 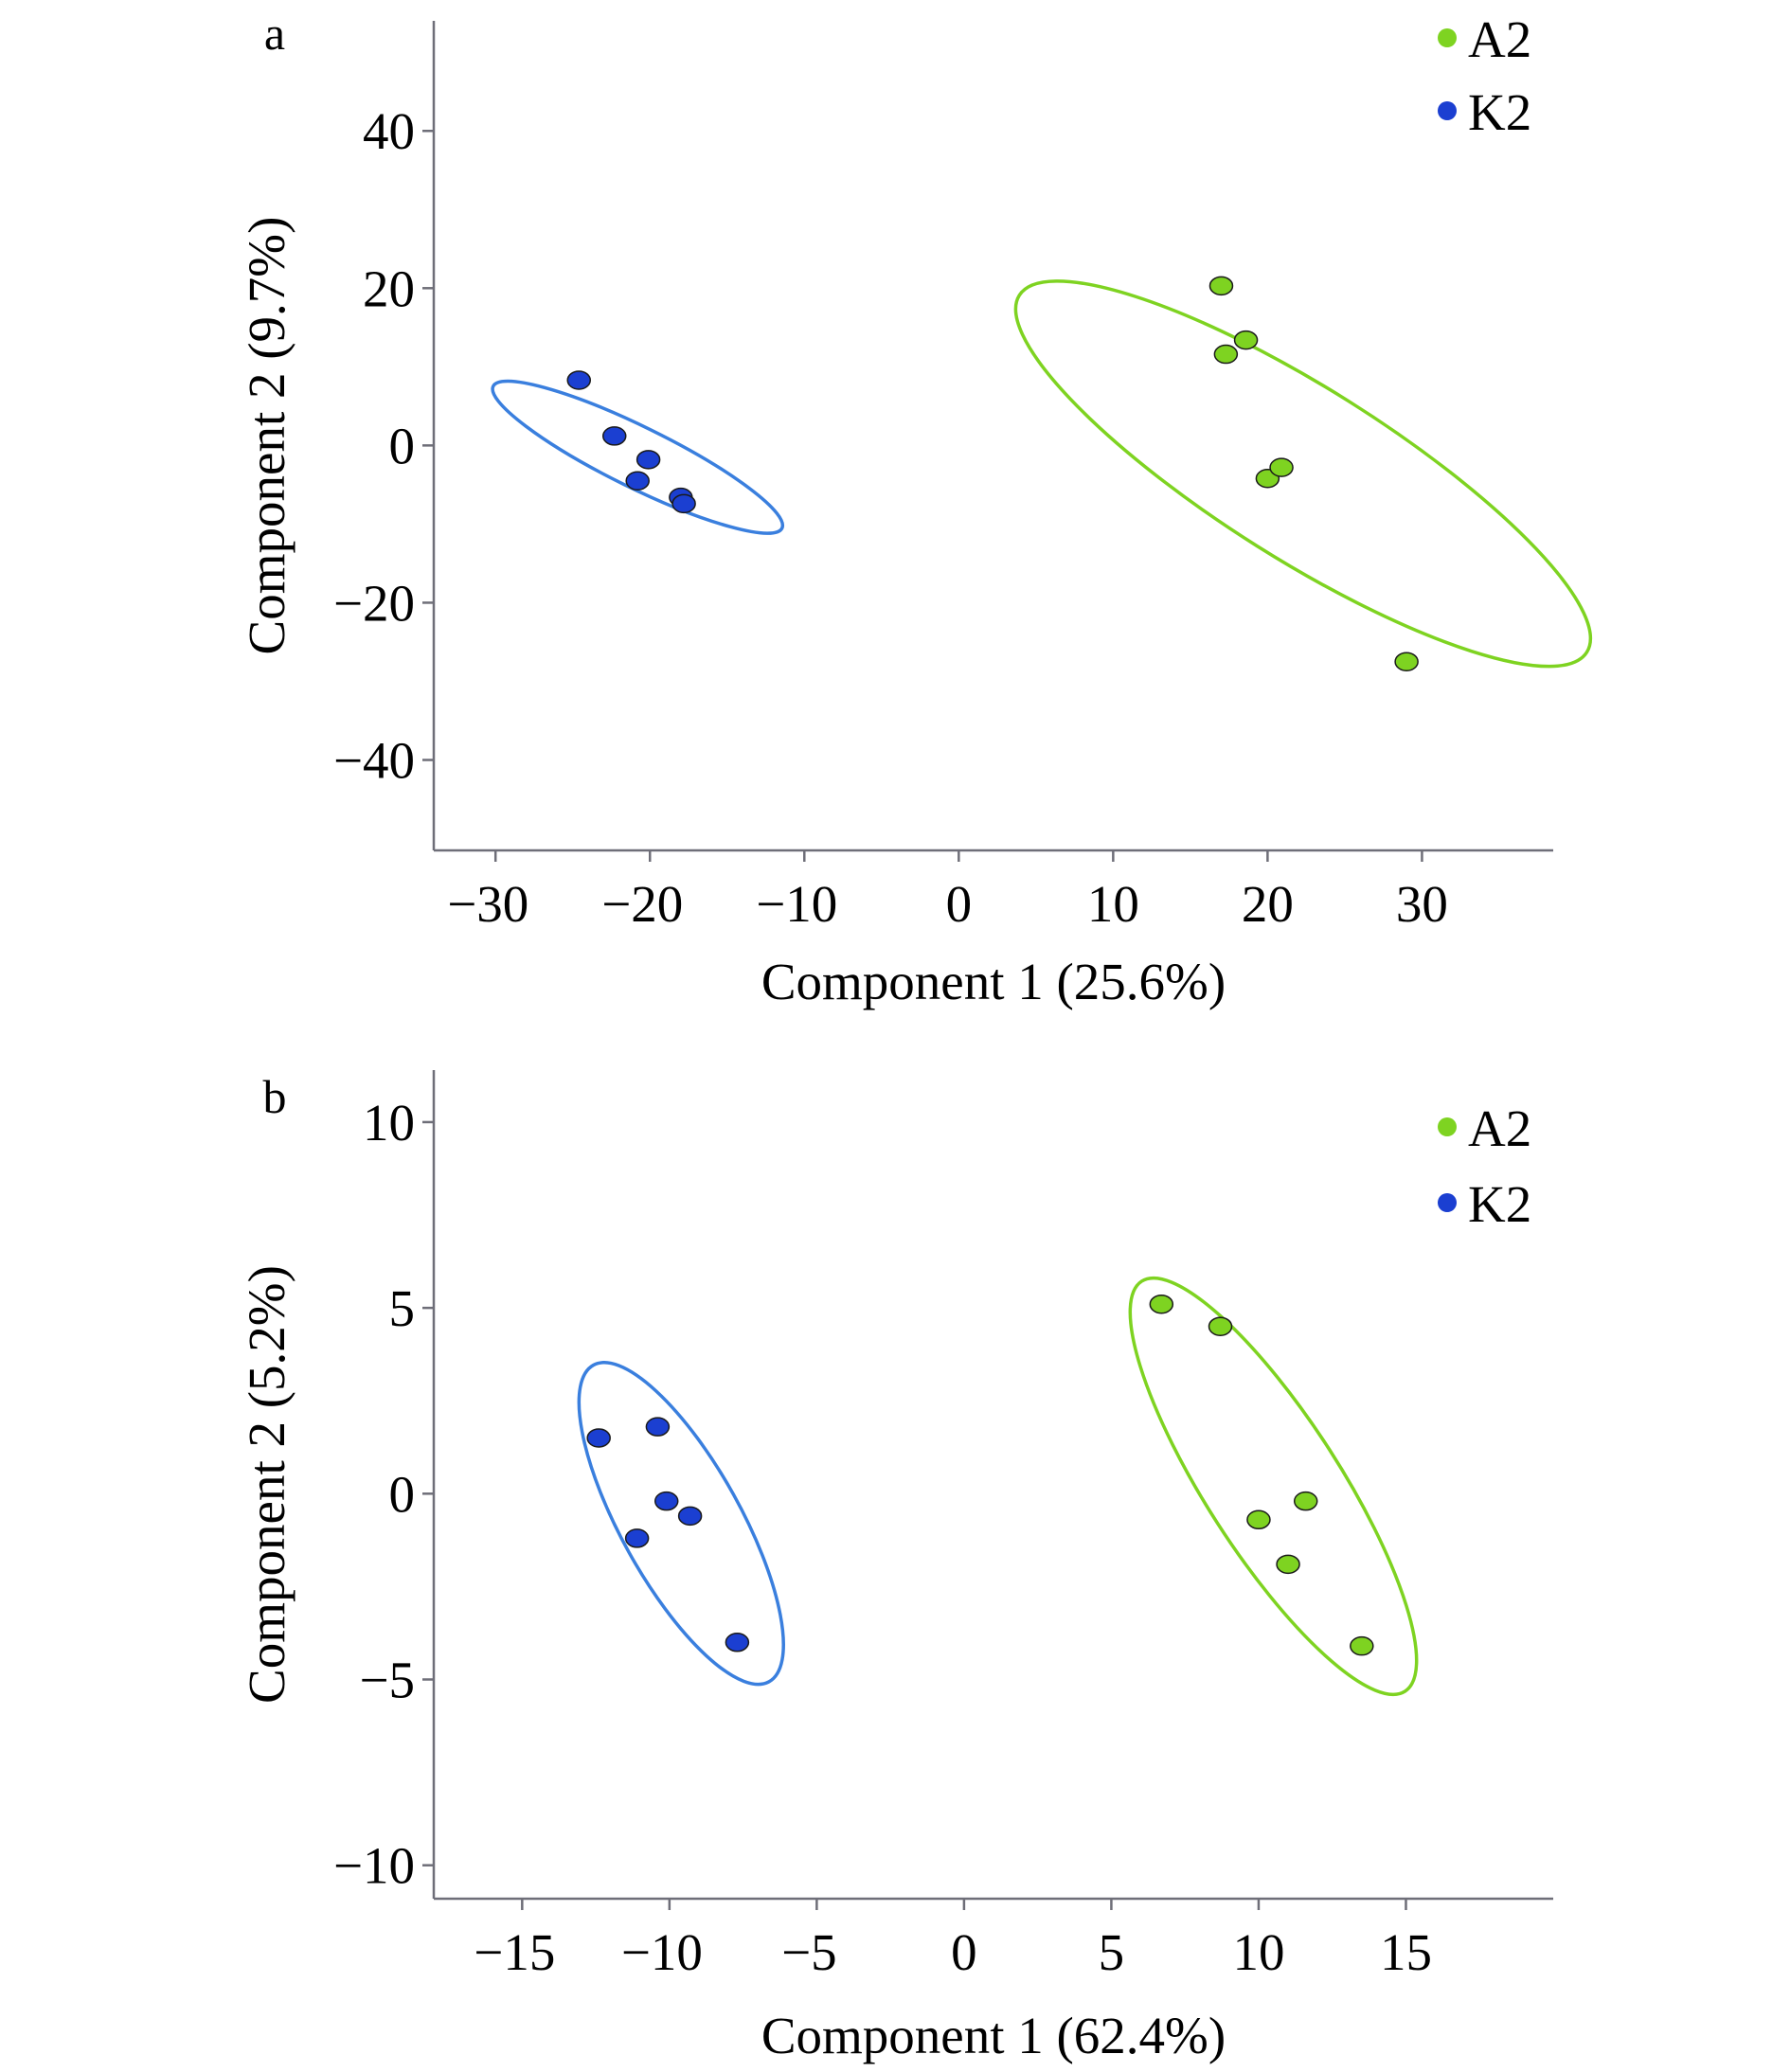 I want to click on x-tick-label: −30, so click(x=488, y=904).